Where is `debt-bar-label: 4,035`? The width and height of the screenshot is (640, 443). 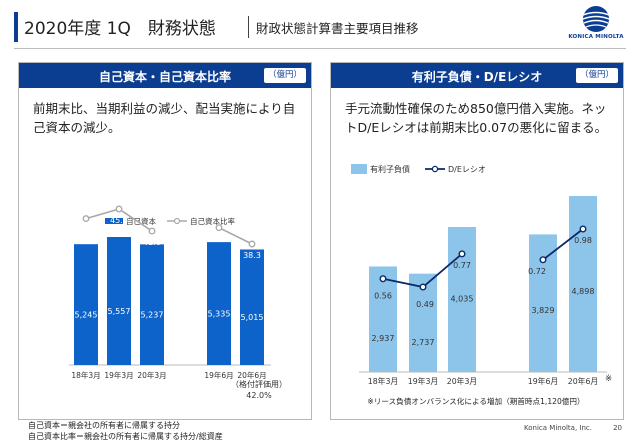
debt-bar-label: 4,035 is located at coordinates (462, 299).